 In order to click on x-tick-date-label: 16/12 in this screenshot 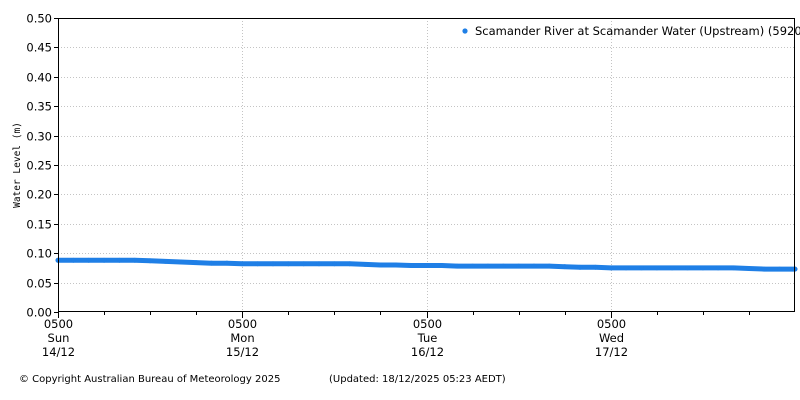, I will do `click(427, 352)`.